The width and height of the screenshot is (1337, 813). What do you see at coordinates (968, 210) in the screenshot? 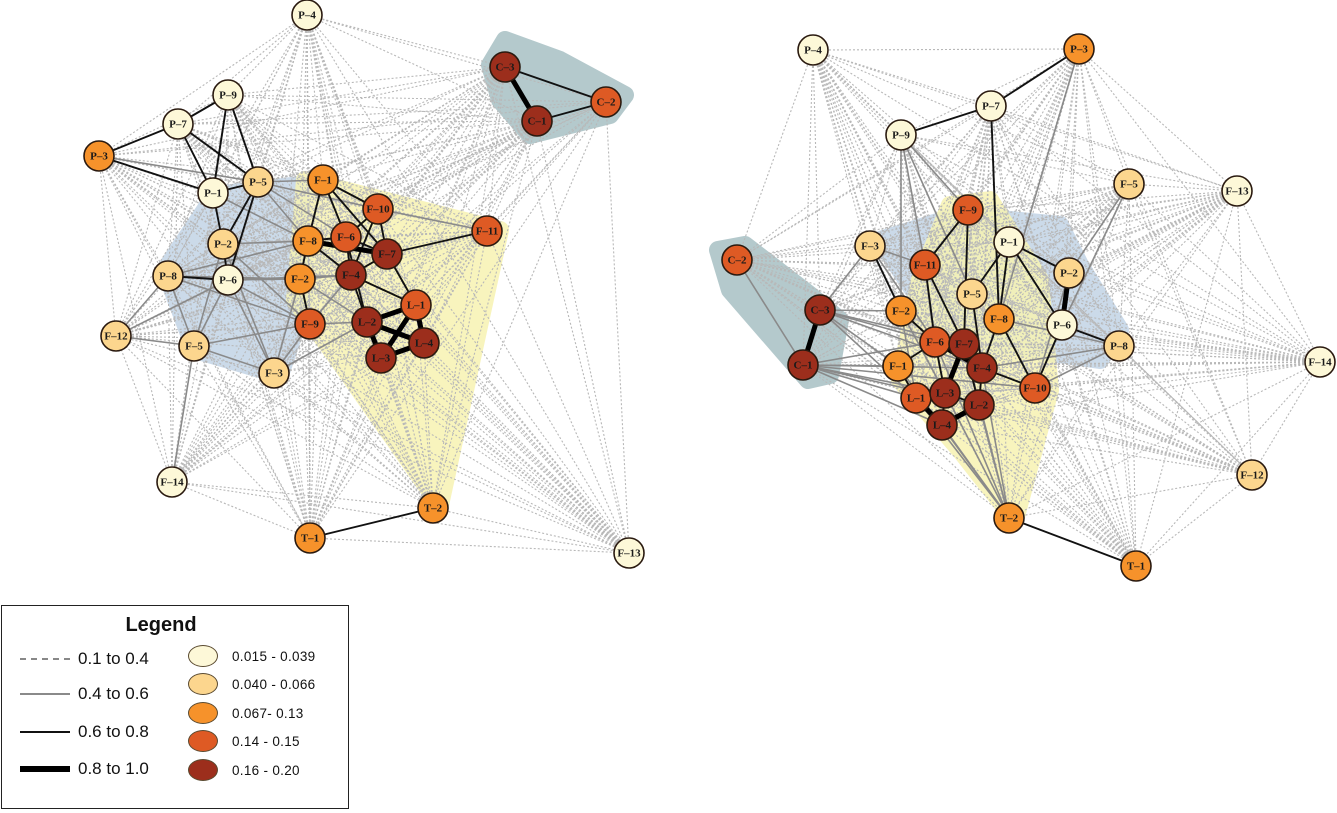
I see `node-f-9: F–9` at bounding box center [968, 210].